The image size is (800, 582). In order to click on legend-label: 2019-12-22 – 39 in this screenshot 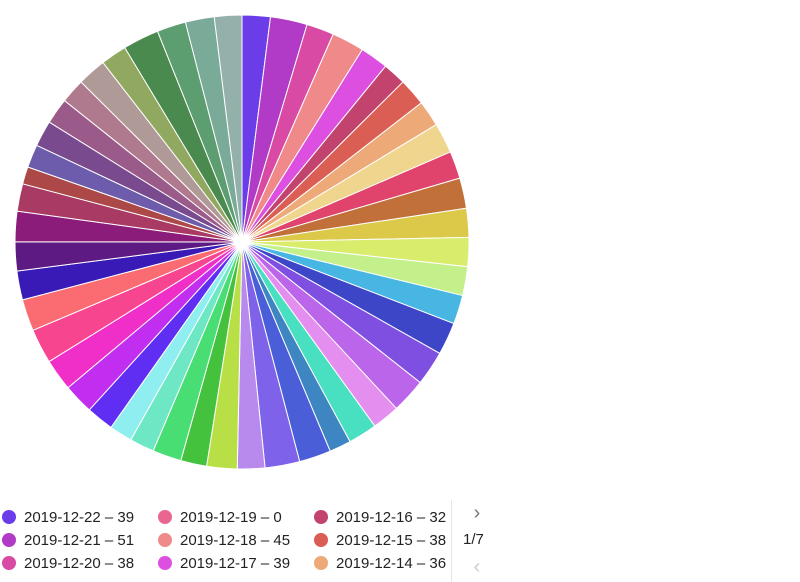, I will do `click(79, 517)`.